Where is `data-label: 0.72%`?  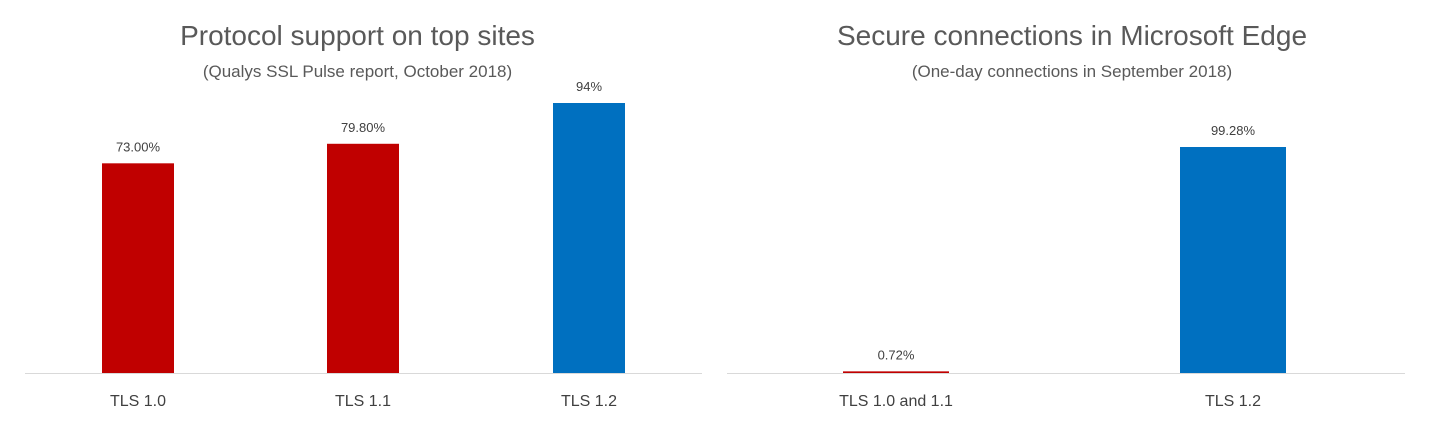 data-label: 0.72% is located at coordinates (896, 354).